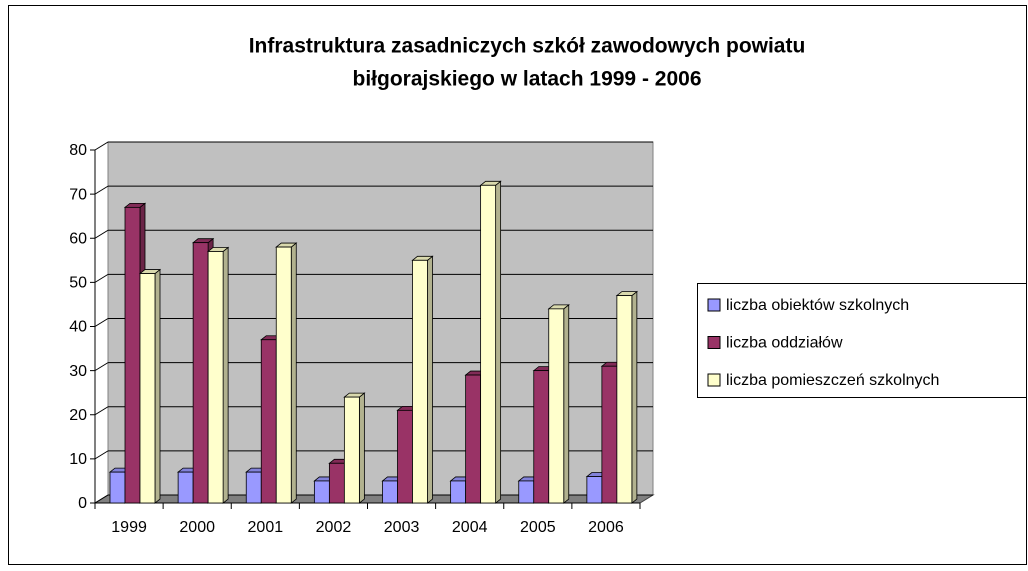  I want to click on legend-label: liczba pomieszczeń szkolnych, so click(832, 380).